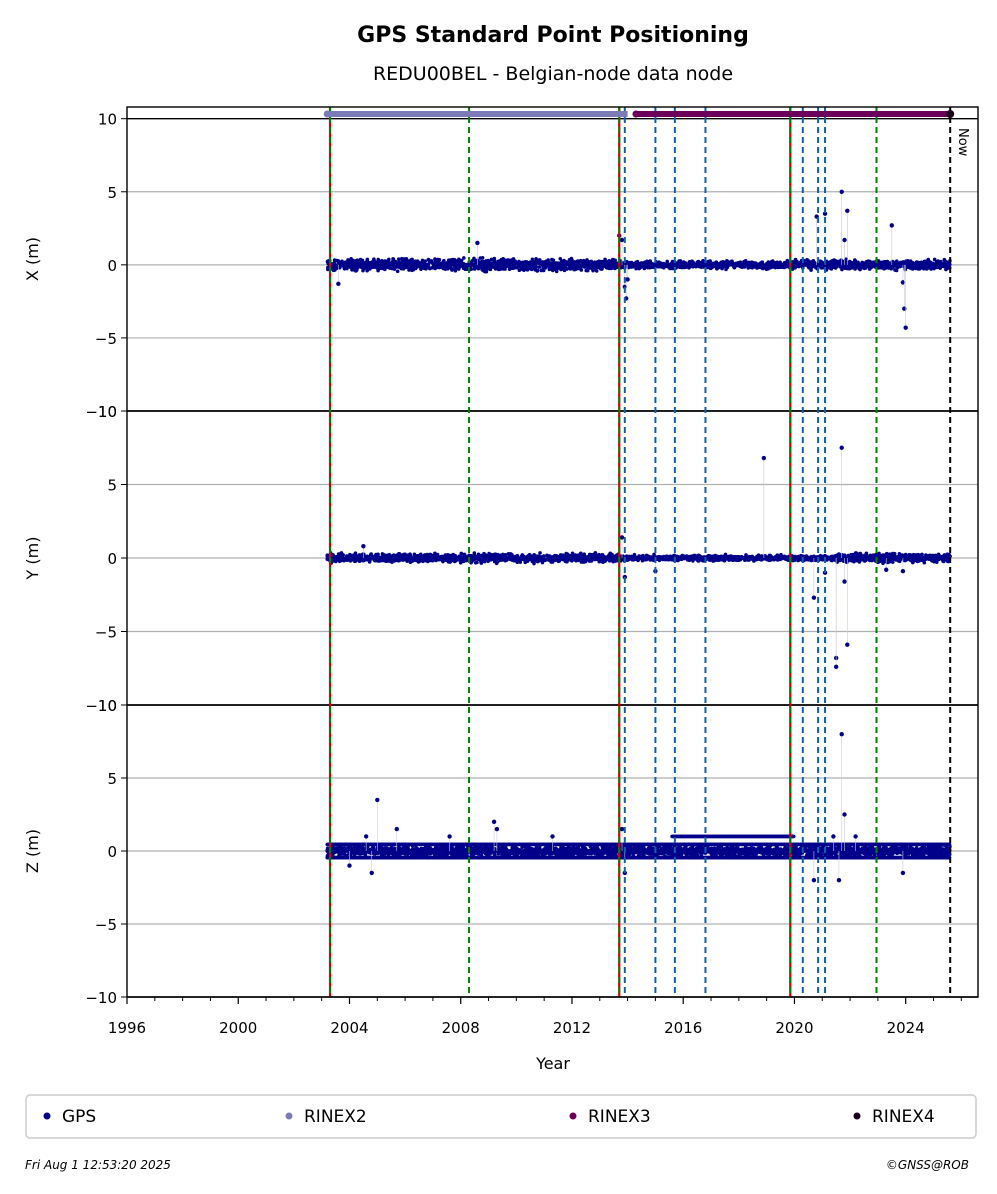  Describe the element at coordinates (112, 193) in the screenshot. I see `y-tick-label: 5` at that location.